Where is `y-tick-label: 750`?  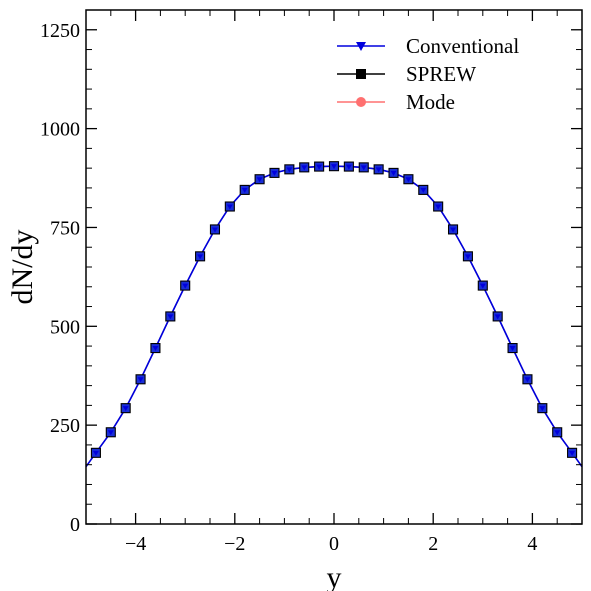
y-tick-label: 750 is located at coordinates (65, 228).